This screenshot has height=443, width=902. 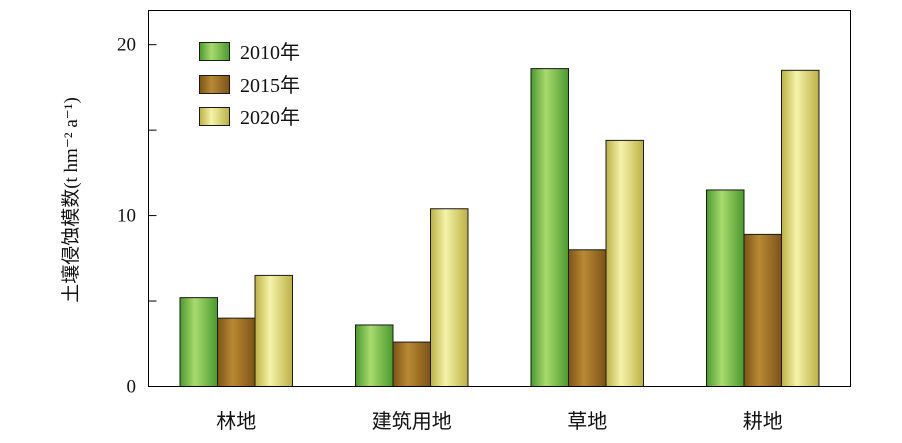 I want to click on legend-label: 2010年, so click(x=270, y=52).